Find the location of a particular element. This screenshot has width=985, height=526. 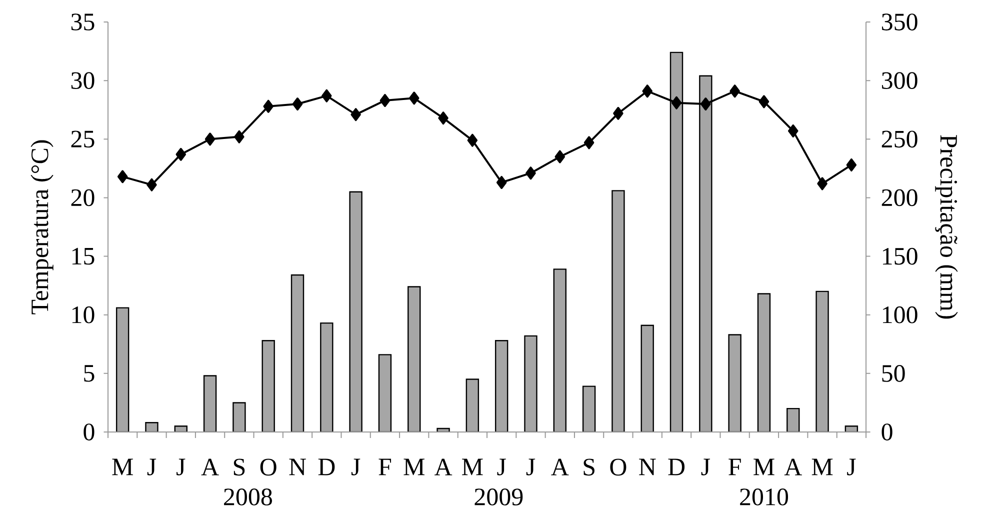

y2-tick-label: 50 is located at coordinates (893, 373).